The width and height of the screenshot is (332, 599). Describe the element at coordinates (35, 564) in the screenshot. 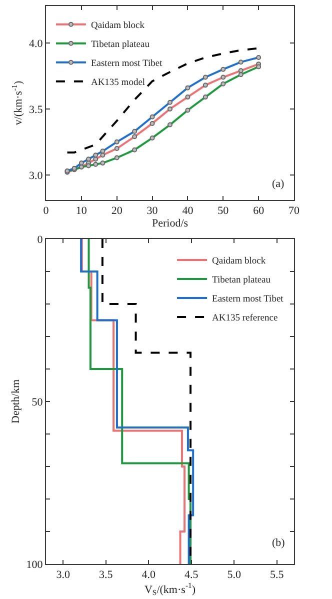

I see `y-tick-label: 100` at that location.